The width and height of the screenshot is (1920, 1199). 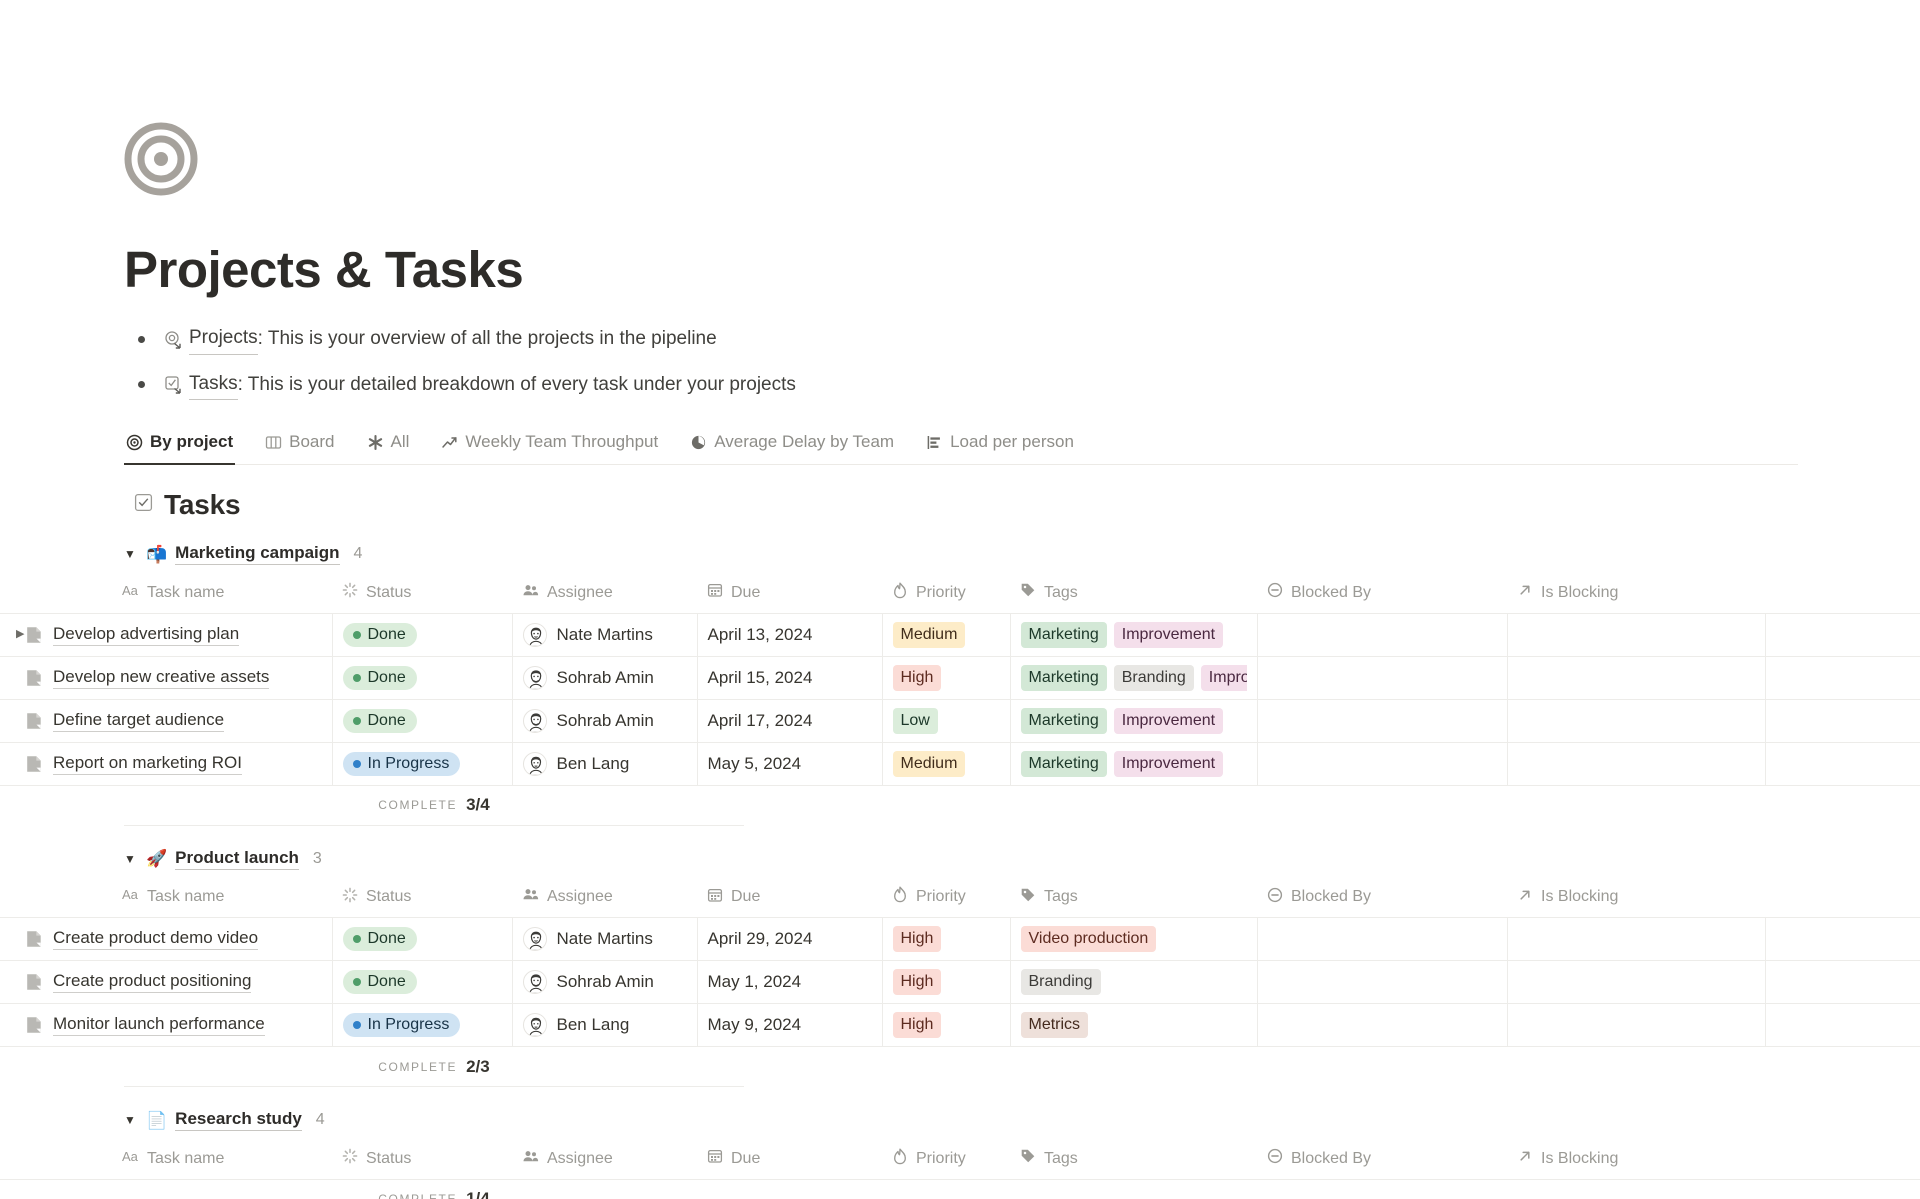 I want to click on row-expand-toggle: ▶, so click(x=20, y=634).